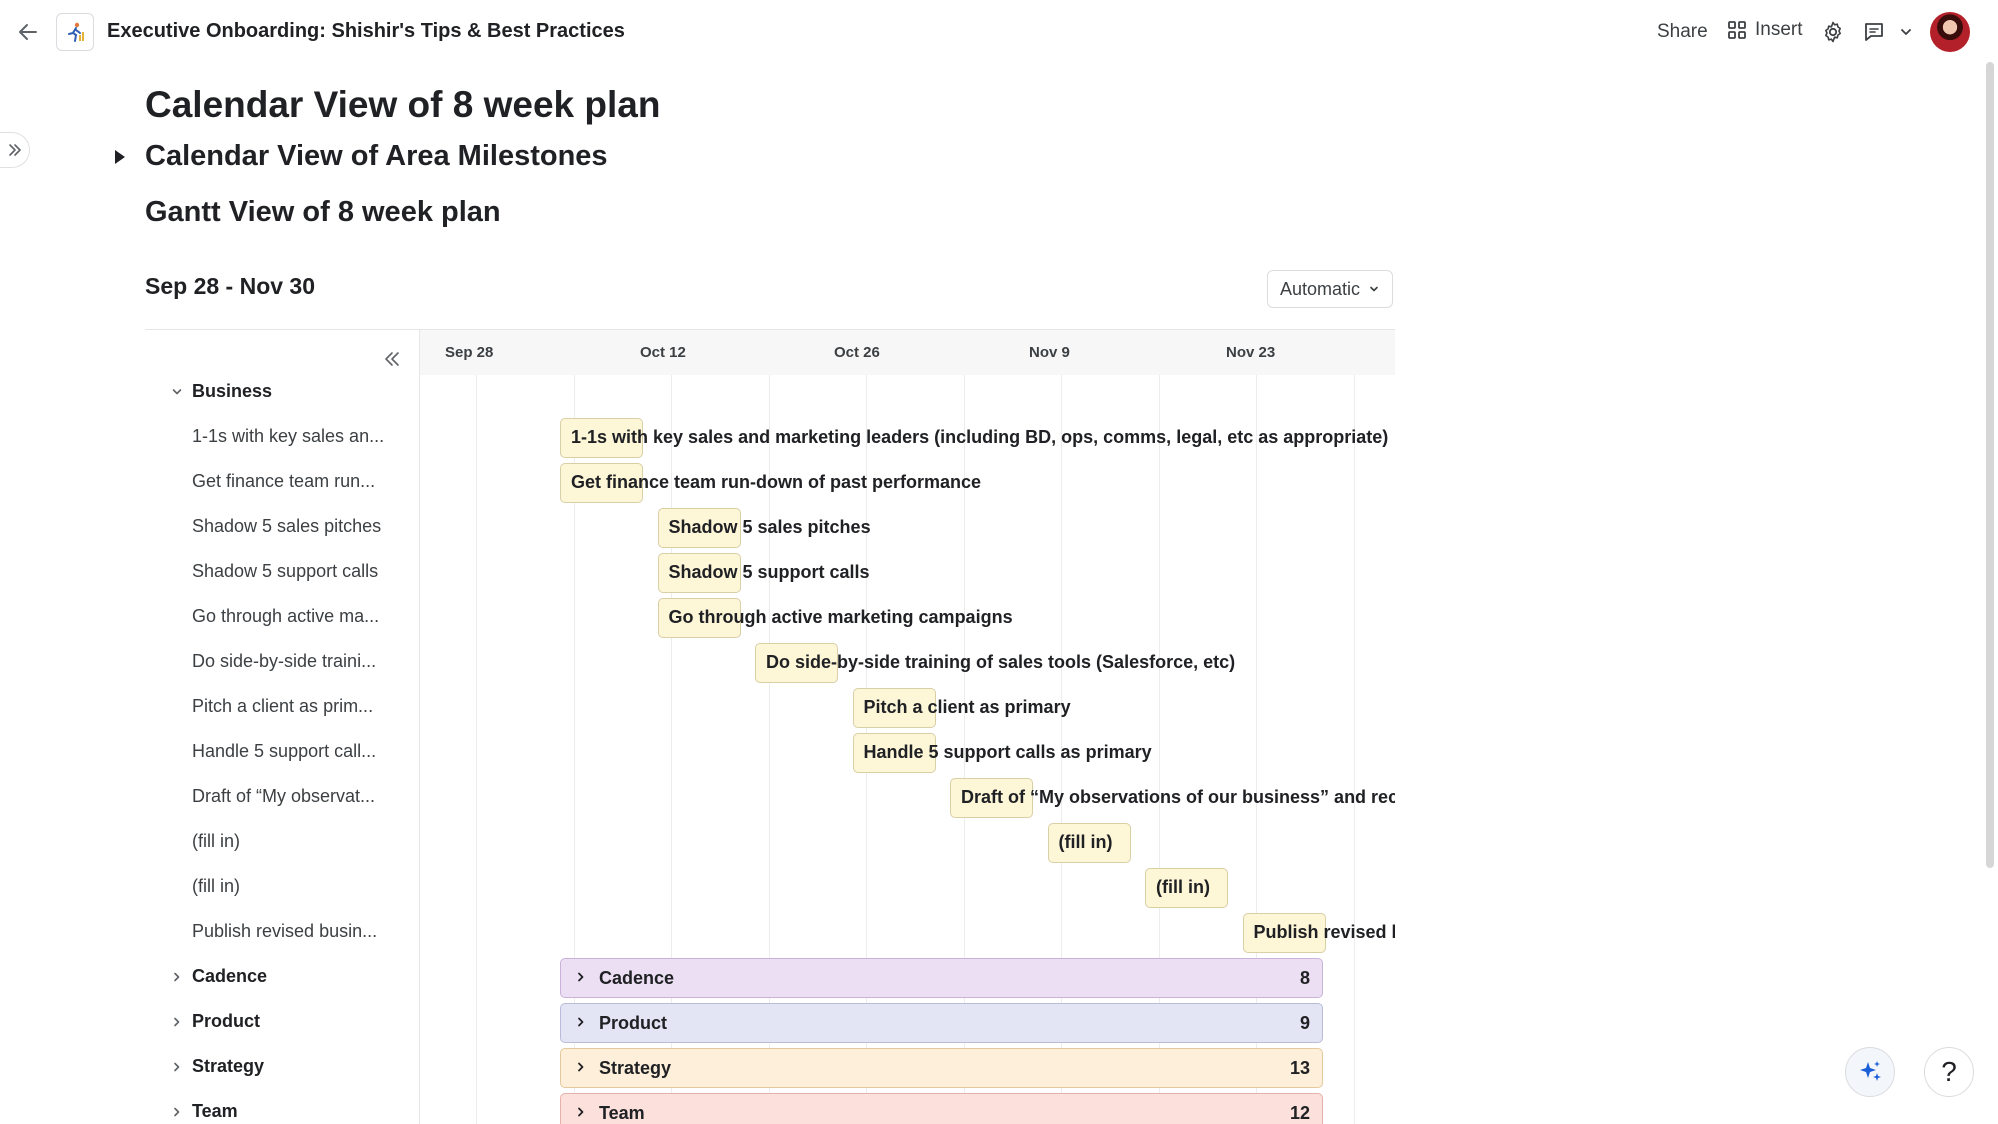  Describe the element at coordinates (1374, 289) in the screenshot. I see `chevron-down-icon` at that location.